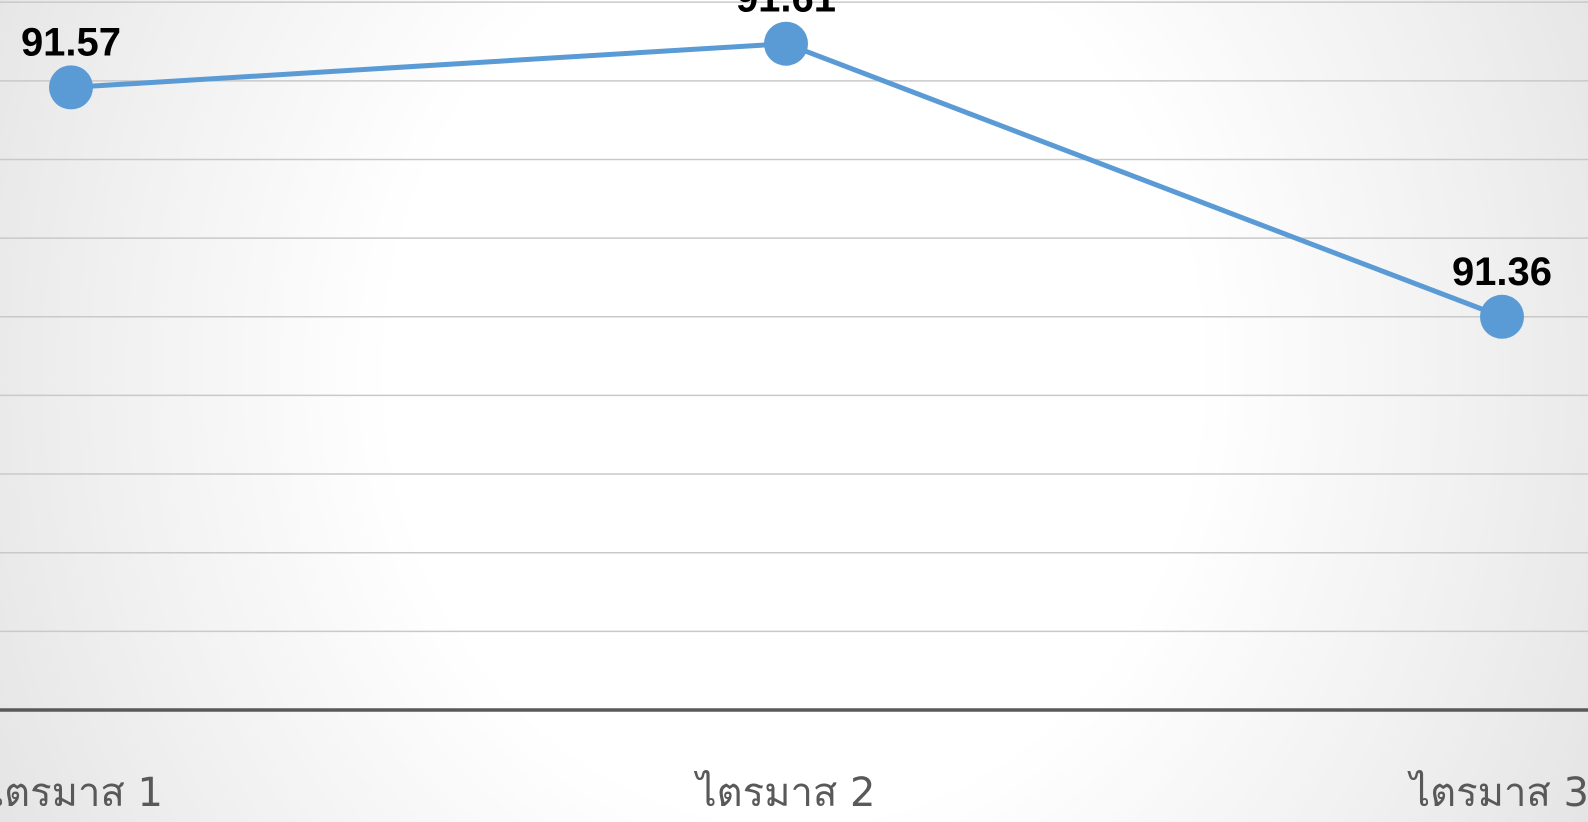  I want to click on x-tick-label: ไตรมาส 1, so click(81, 793).